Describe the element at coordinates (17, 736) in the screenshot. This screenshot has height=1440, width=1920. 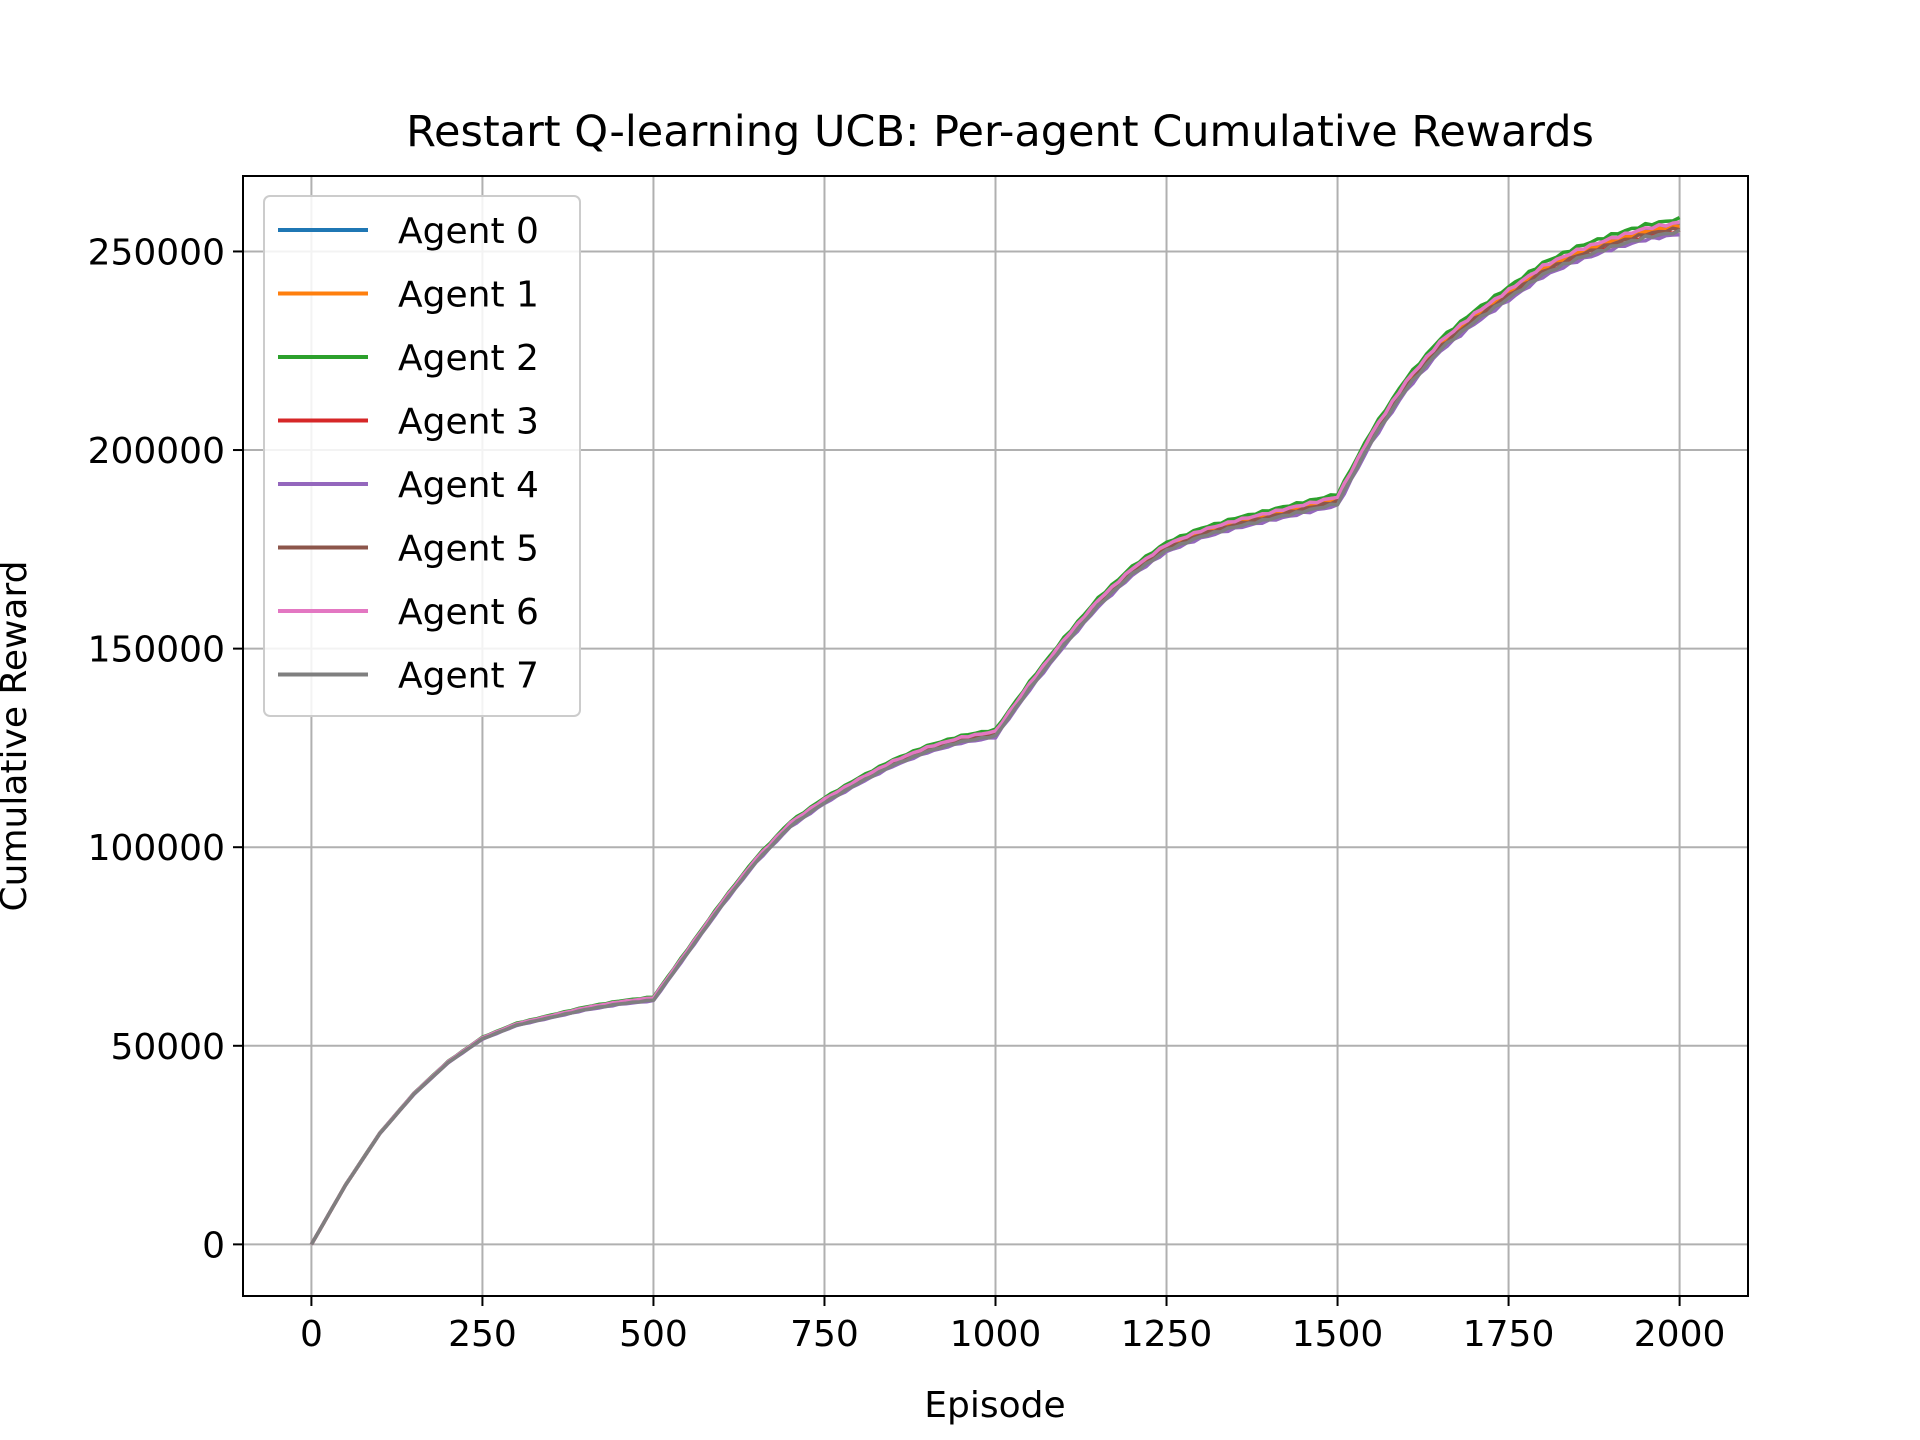
I see `y-axis-label: Cumulative Reward` at that location.